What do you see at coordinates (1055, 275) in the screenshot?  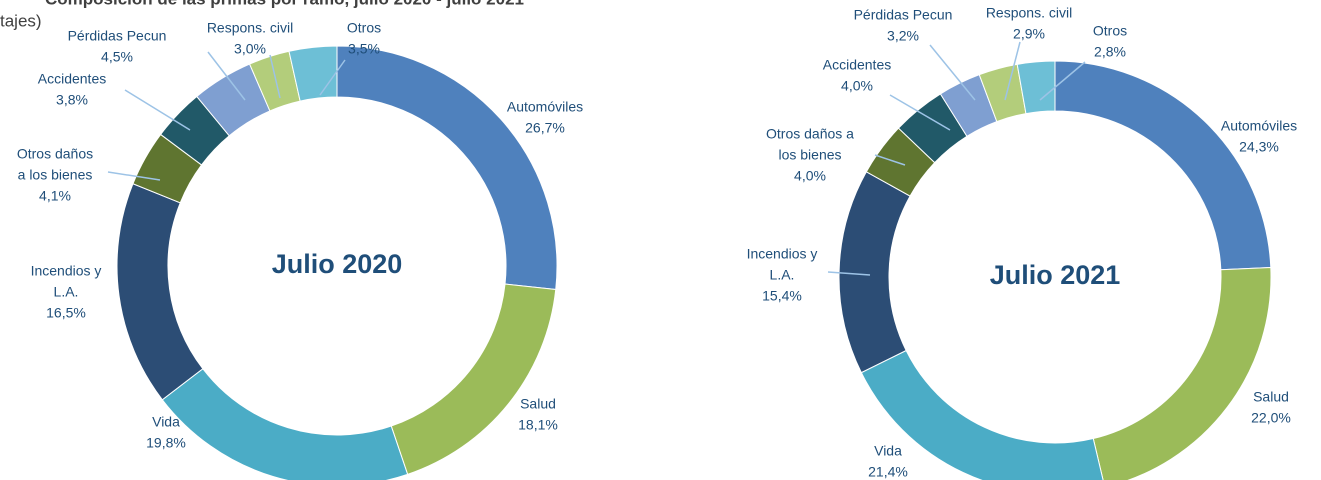 I see `center-label: Julio 2021` at bounding box center [1055, 275].